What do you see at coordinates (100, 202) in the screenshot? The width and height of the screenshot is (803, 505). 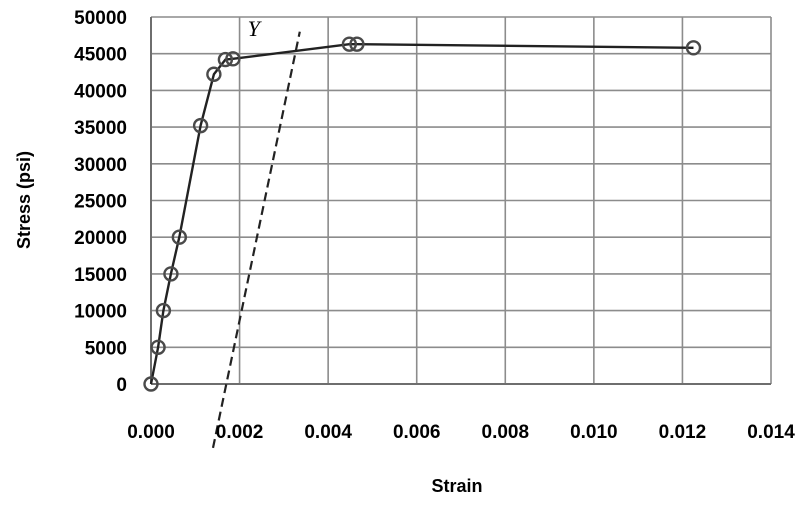 I see `y-tick-label: 25000` at bounding box center [100, 202].